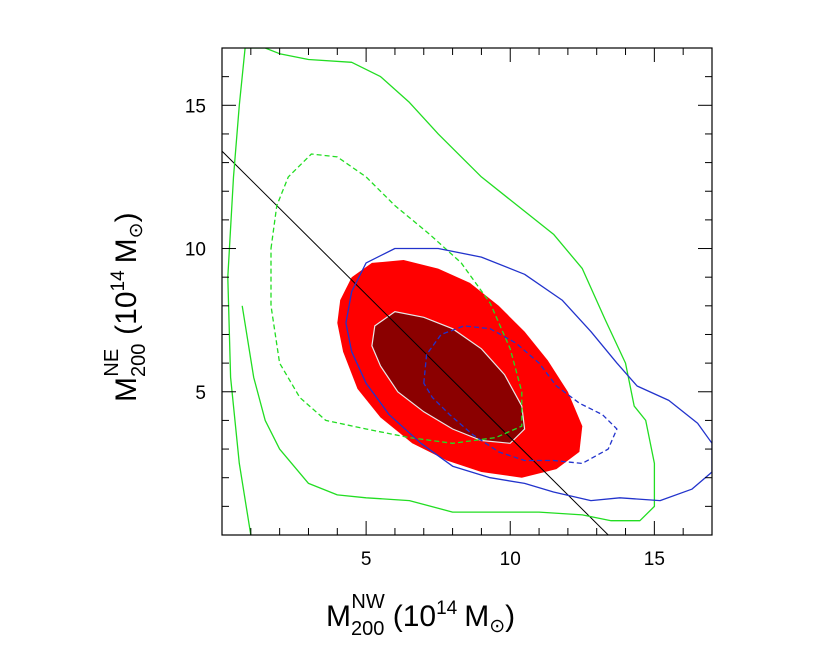  What do you see at coordinates (125, 307) in the screenshot?
I see `y-axis-label: M200NE(1014M⊙)` at bounding box center [125, 307].